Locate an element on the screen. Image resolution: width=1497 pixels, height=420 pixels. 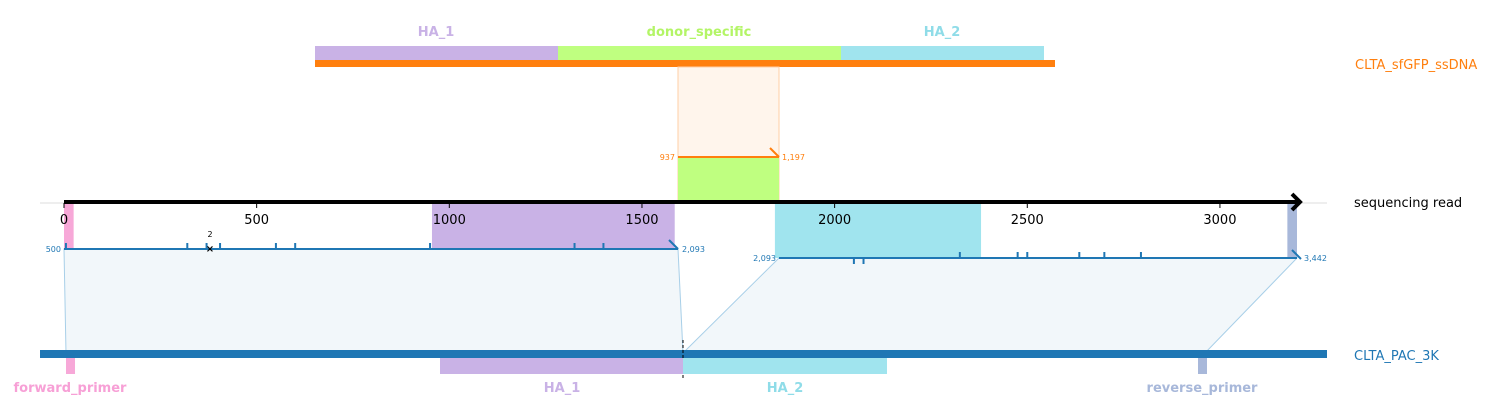
reverse-primer-read-span is located at coordinates (1292, 230).